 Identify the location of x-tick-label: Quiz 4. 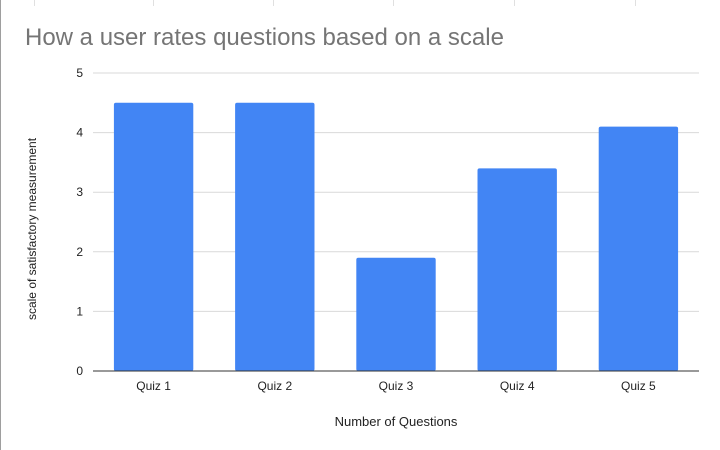
(517, 386).